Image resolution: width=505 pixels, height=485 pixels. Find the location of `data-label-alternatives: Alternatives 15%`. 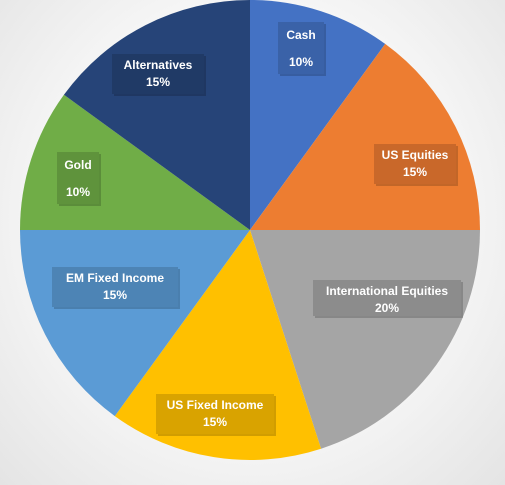

data-label-alternatives: Alternatives 15% is located at coordinates (159, 75).